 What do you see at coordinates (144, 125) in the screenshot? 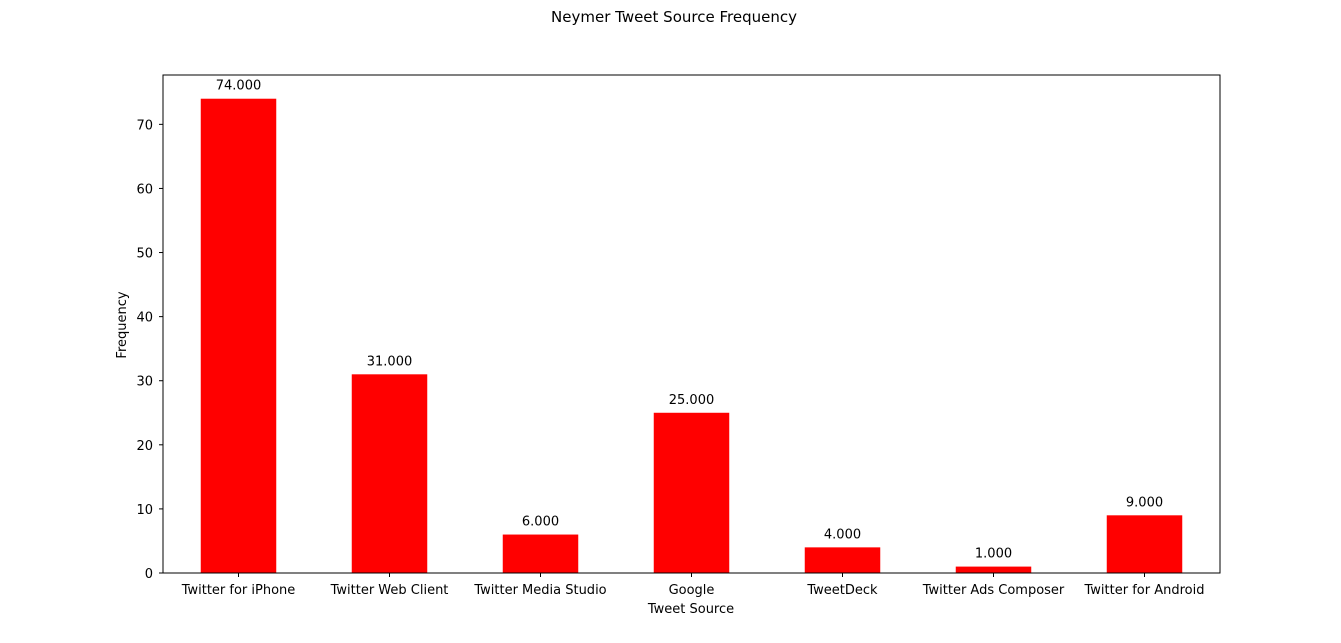
I see `y-tick-label-7: 70` at bounding box center [144, 125].